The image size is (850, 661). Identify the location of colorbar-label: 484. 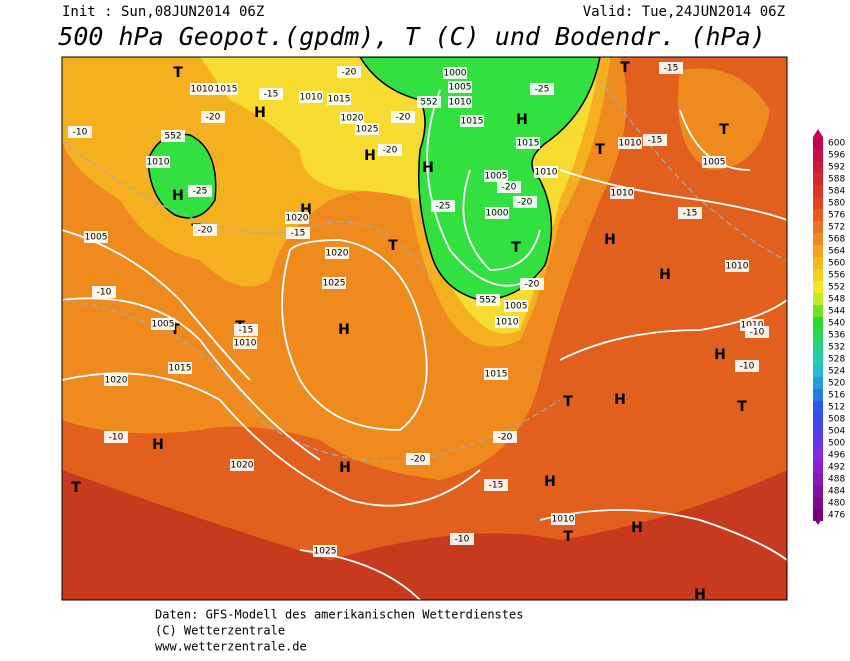
(836, 492).